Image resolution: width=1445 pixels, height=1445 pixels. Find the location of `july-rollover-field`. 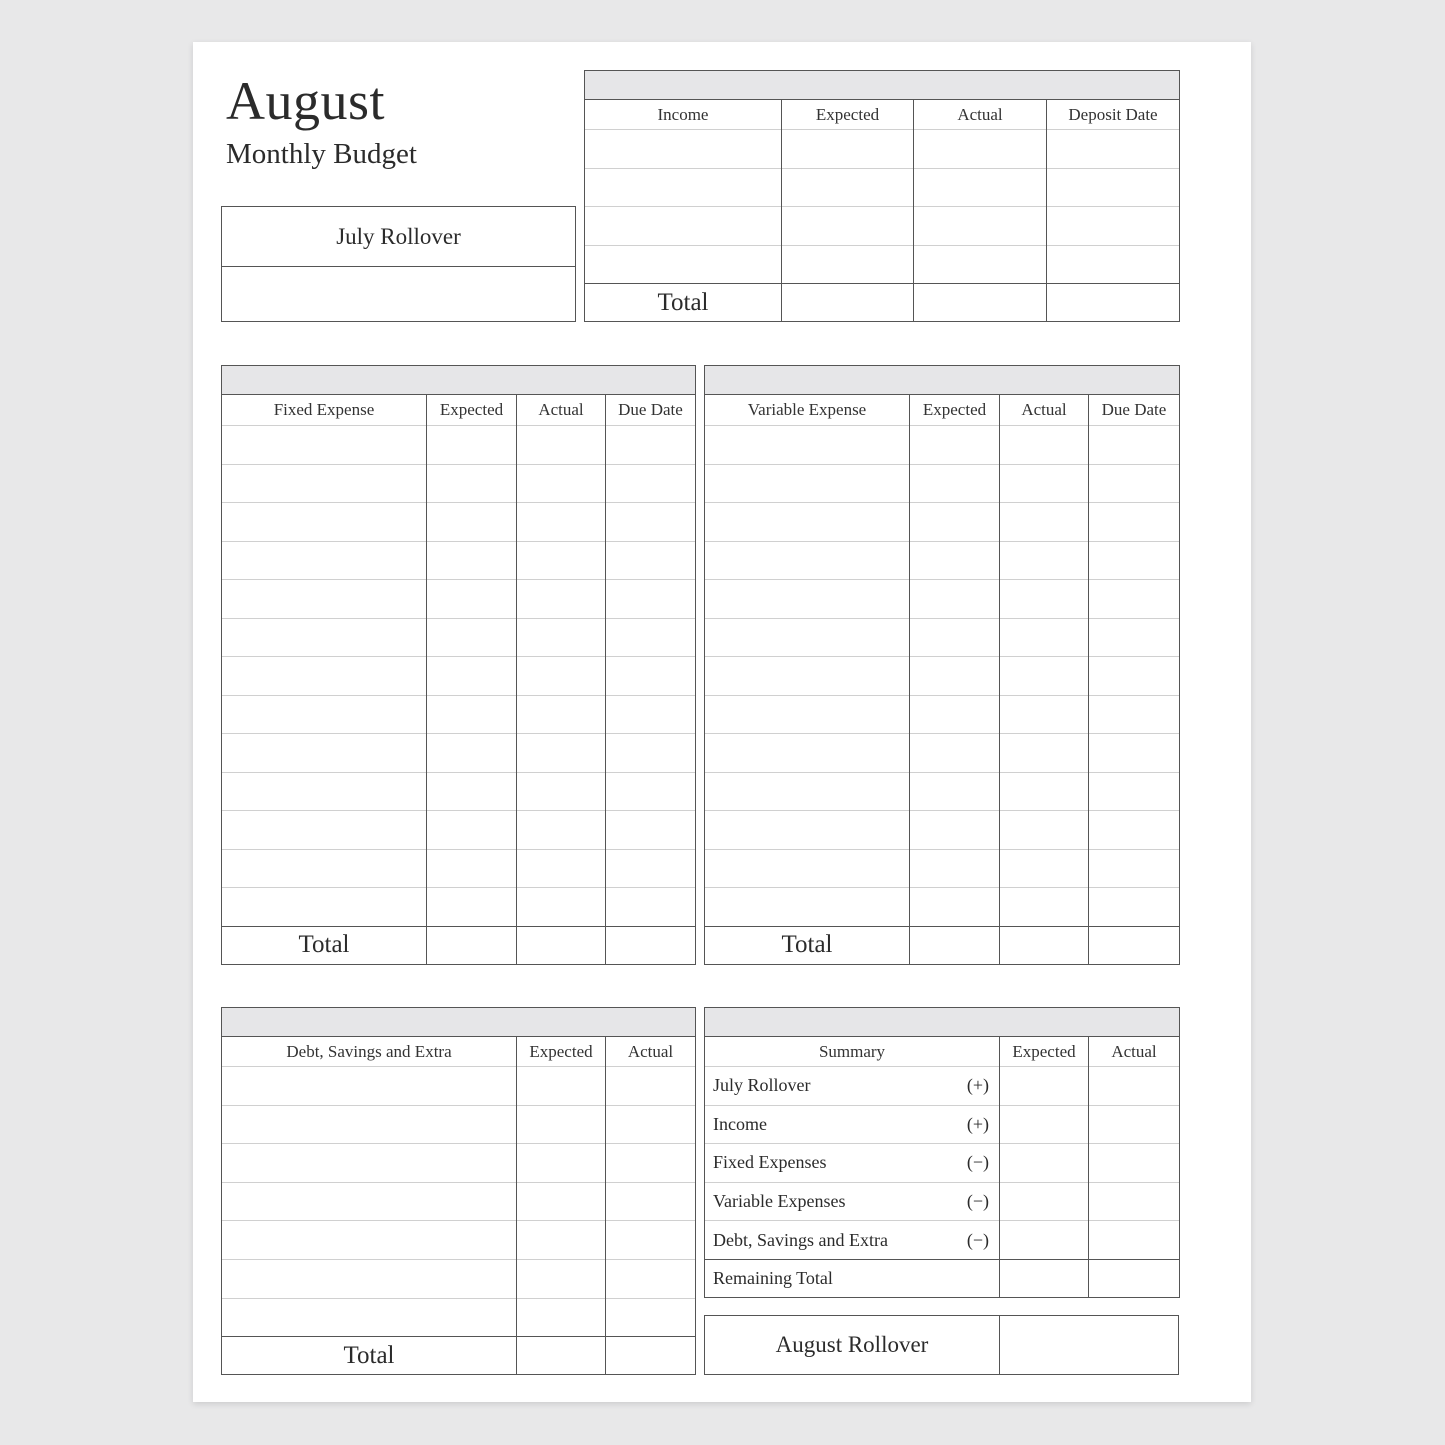

july-rollover-field is located at coordinates (398, 294).